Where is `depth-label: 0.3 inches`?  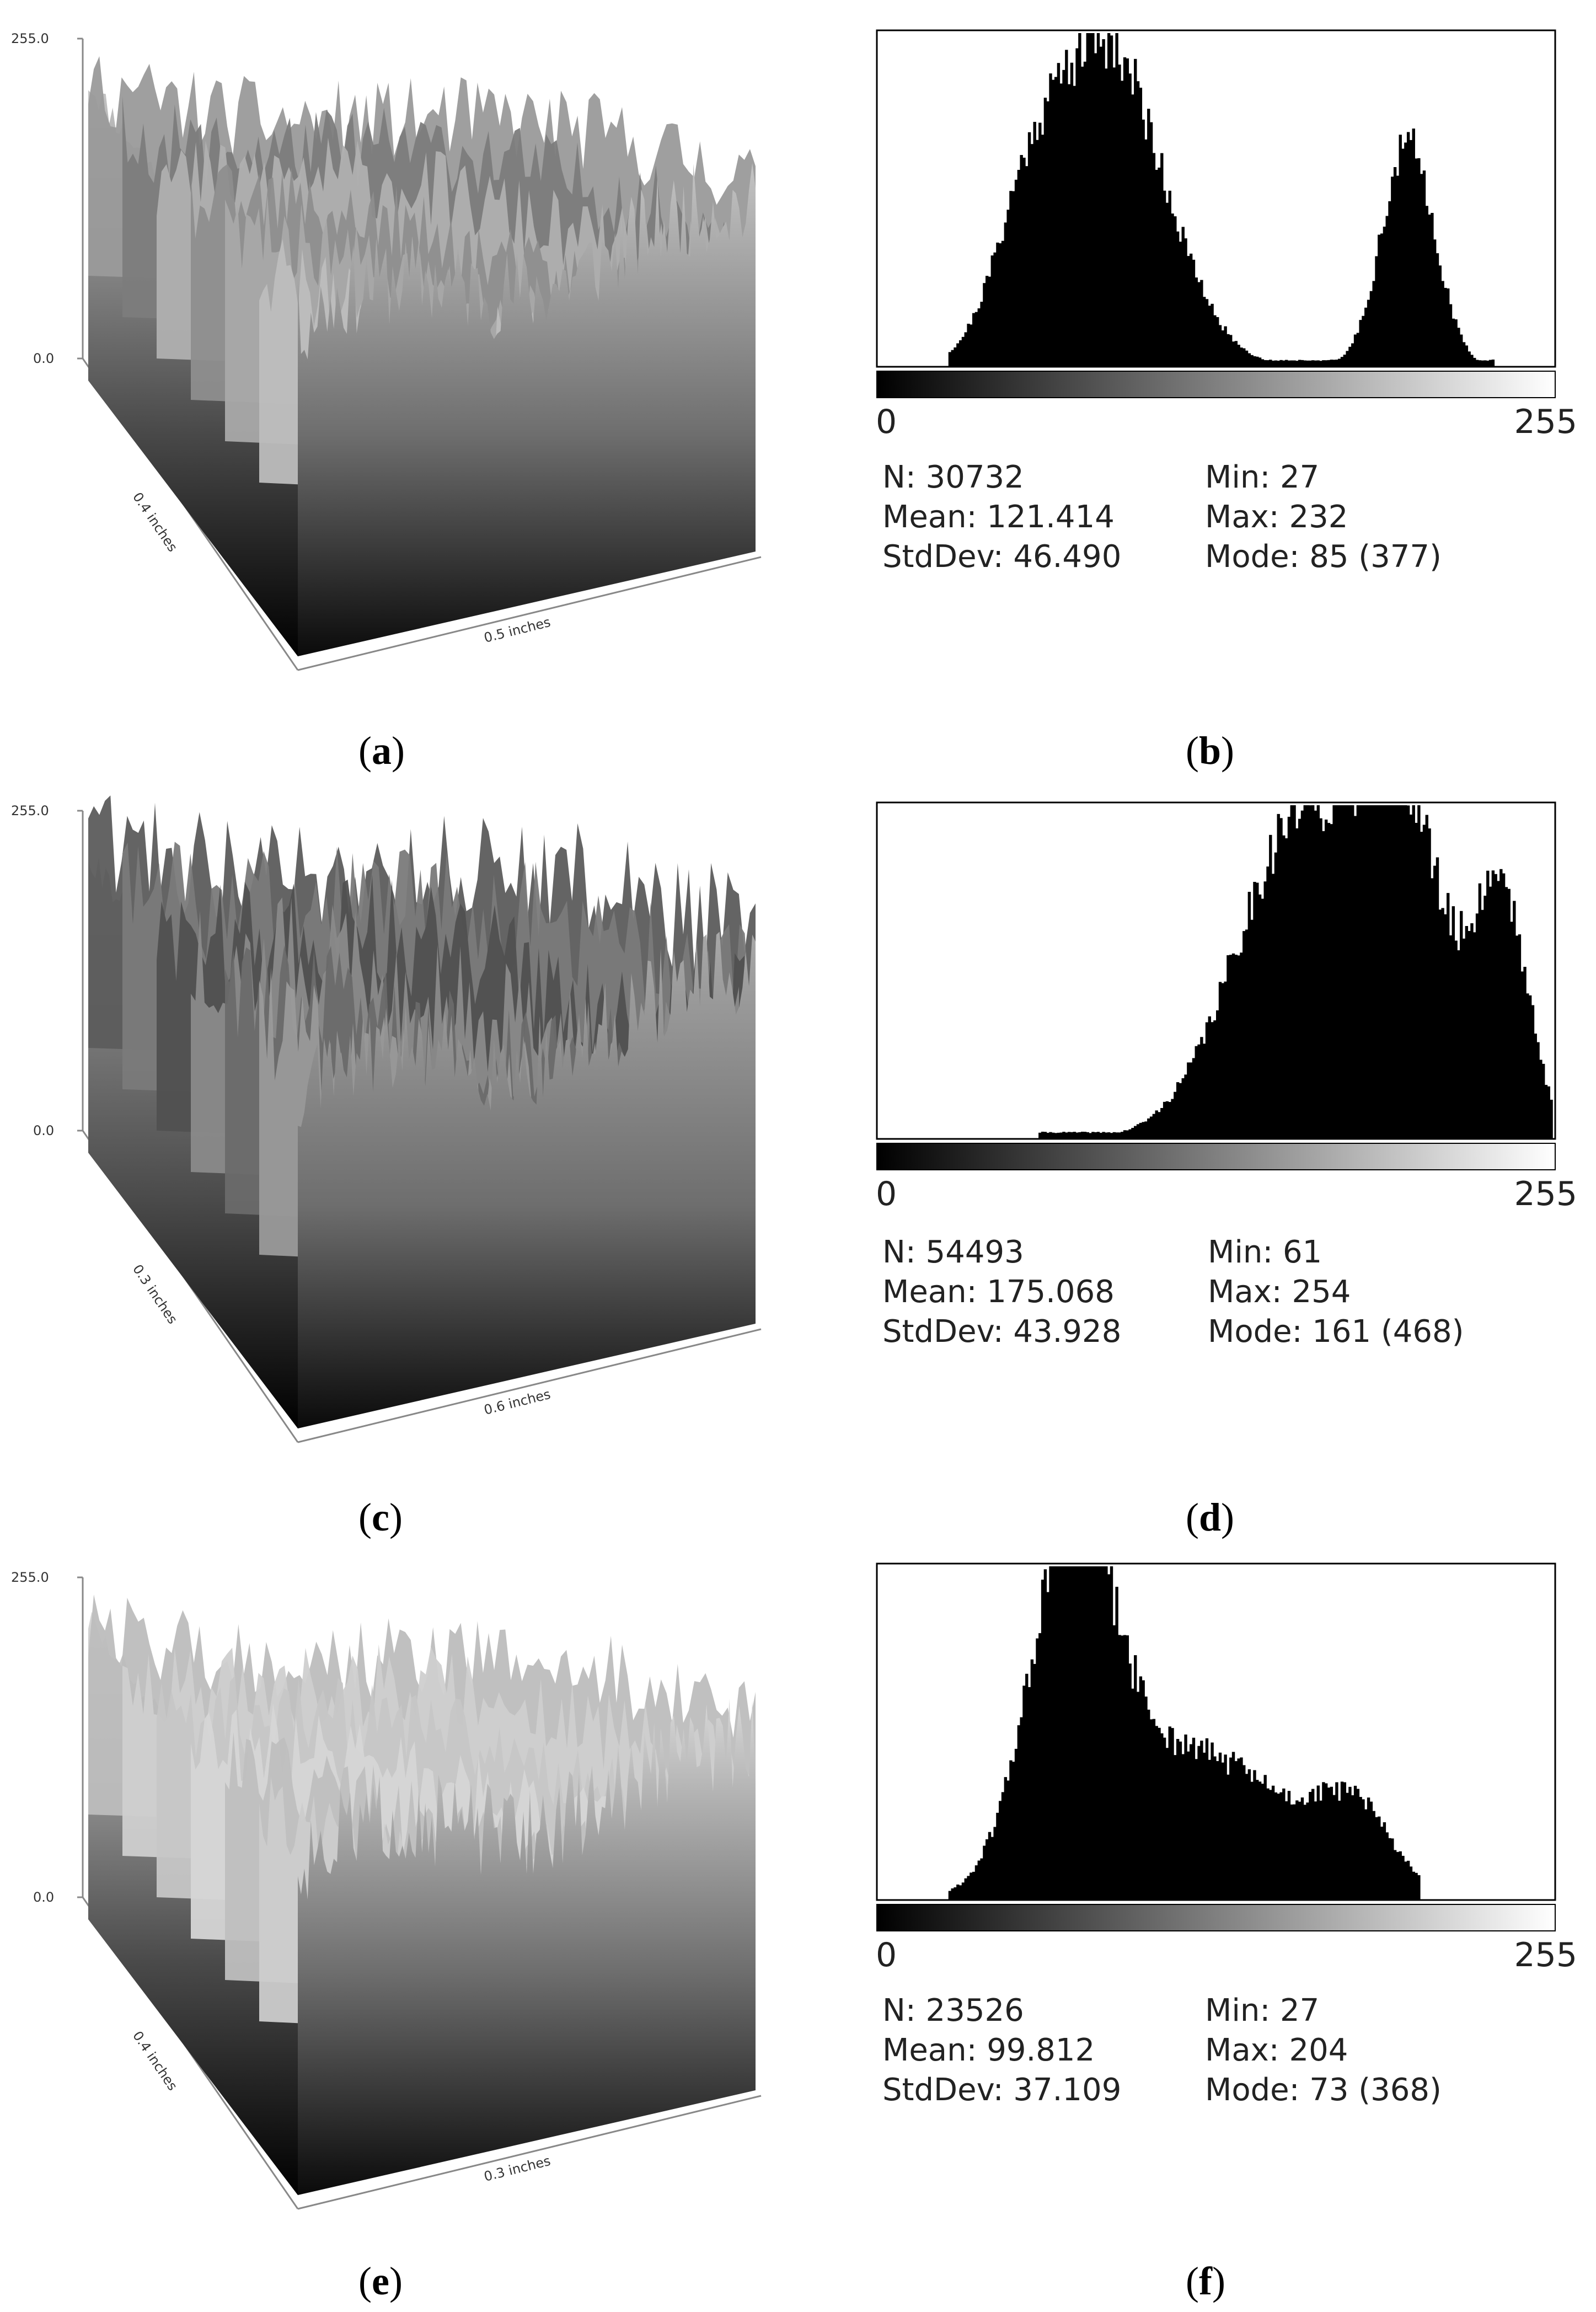
depth-label: 0.3 inches is located at coordinates (155, 1294).